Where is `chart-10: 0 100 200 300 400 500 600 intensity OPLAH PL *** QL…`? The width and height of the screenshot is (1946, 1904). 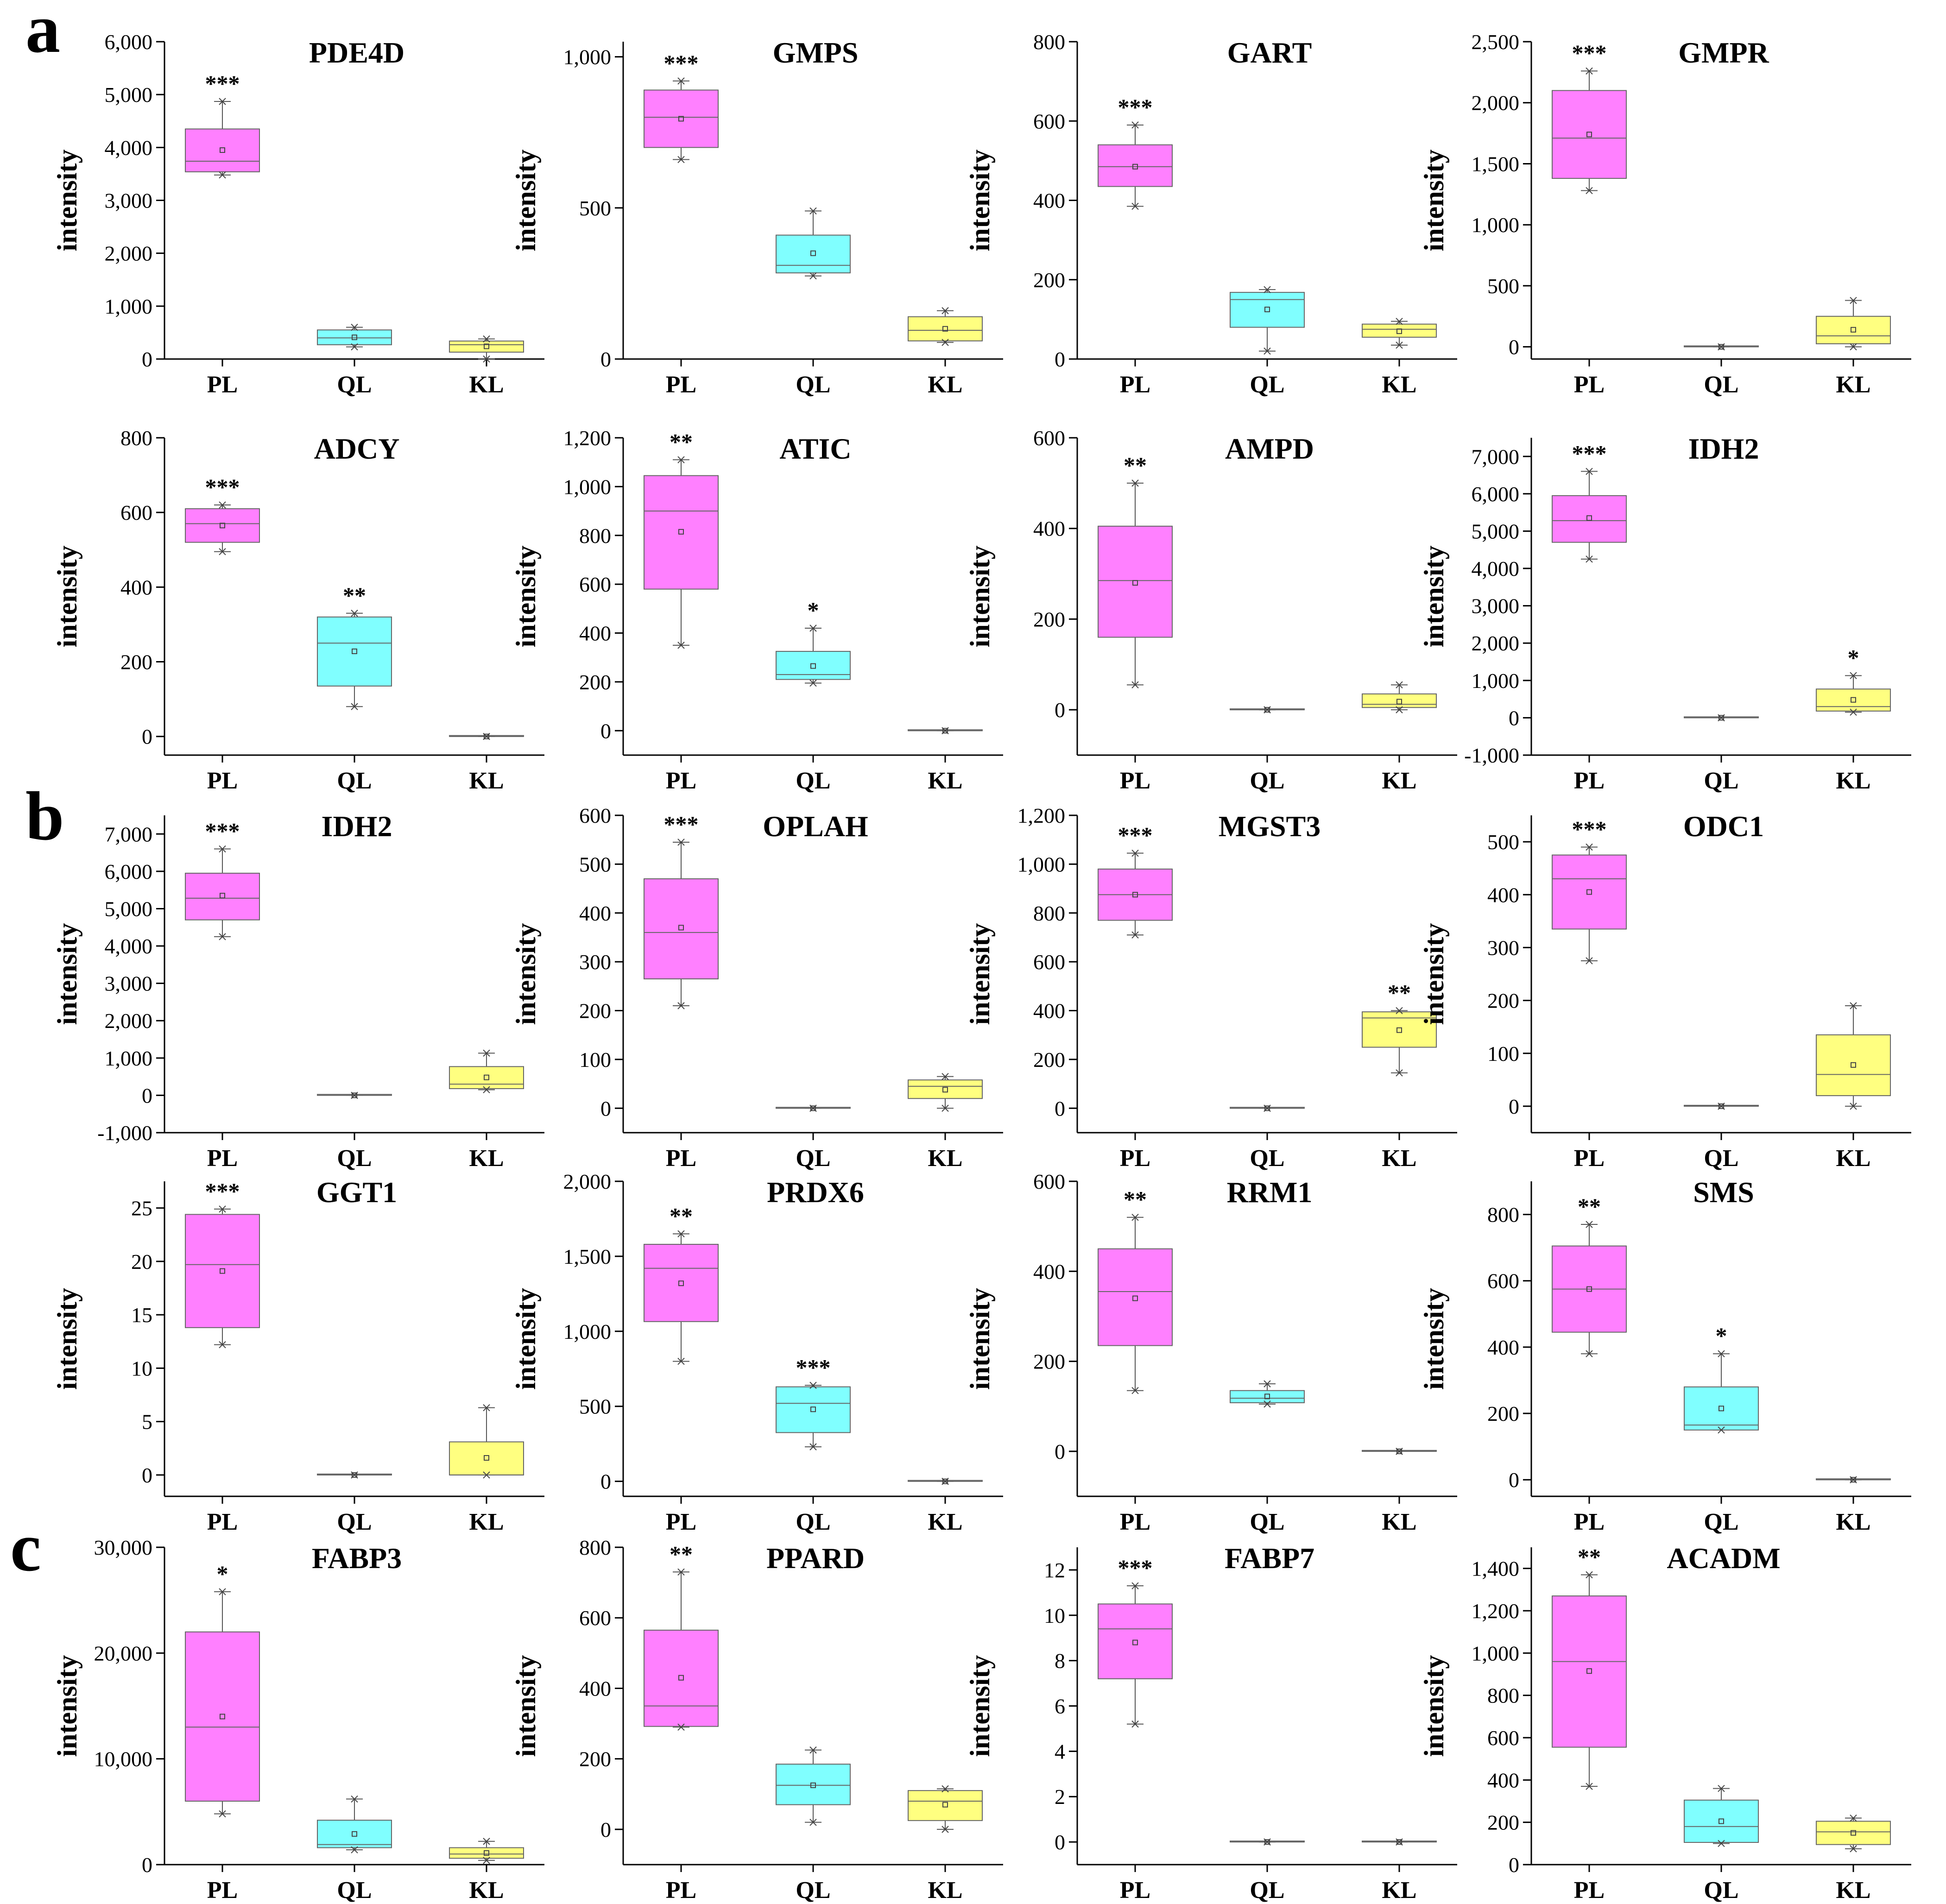 chart-10: 0 100 200 300 400 500 600 intensity OPLAH PL *** QL… is located at coordinates (757, 988).